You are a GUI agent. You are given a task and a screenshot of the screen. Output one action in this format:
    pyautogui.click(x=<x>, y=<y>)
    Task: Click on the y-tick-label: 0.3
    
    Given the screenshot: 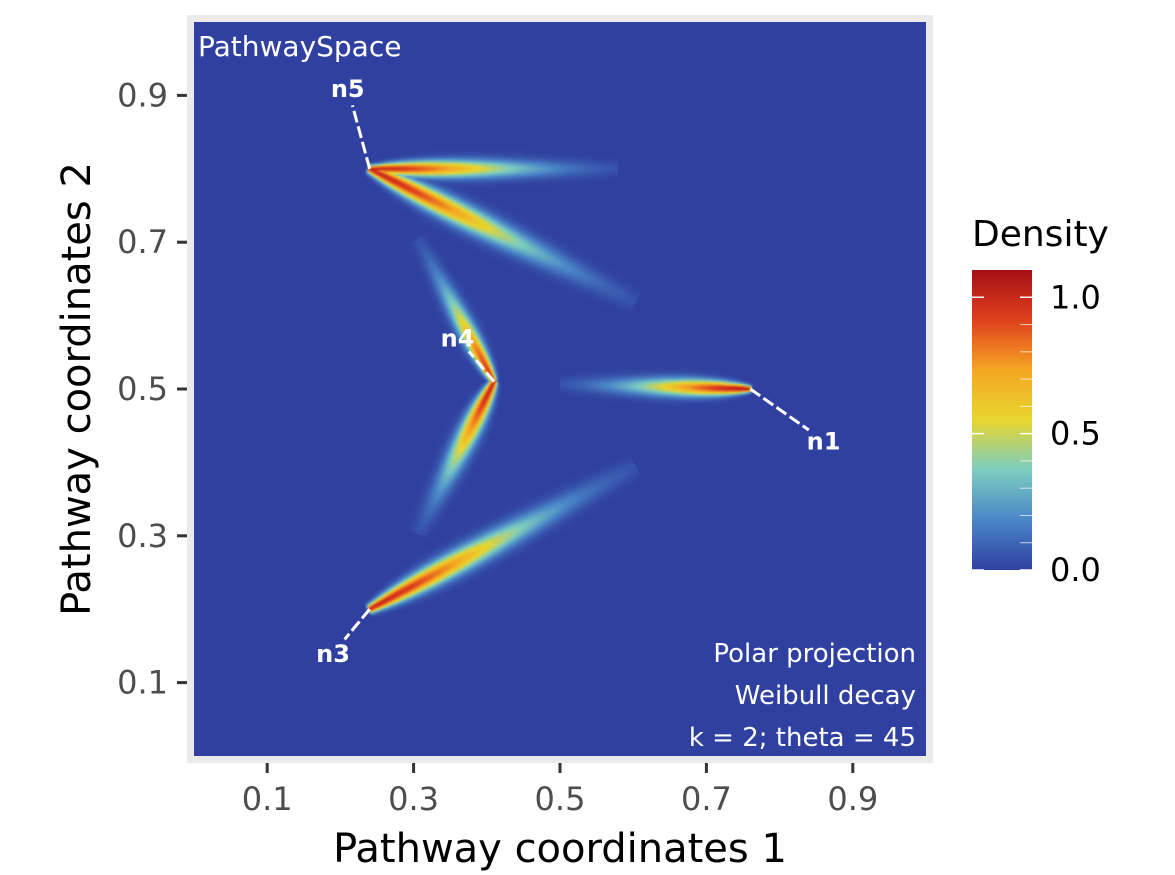 What is the action you would take?
    pyautogui.click(x=142, y=536)
    